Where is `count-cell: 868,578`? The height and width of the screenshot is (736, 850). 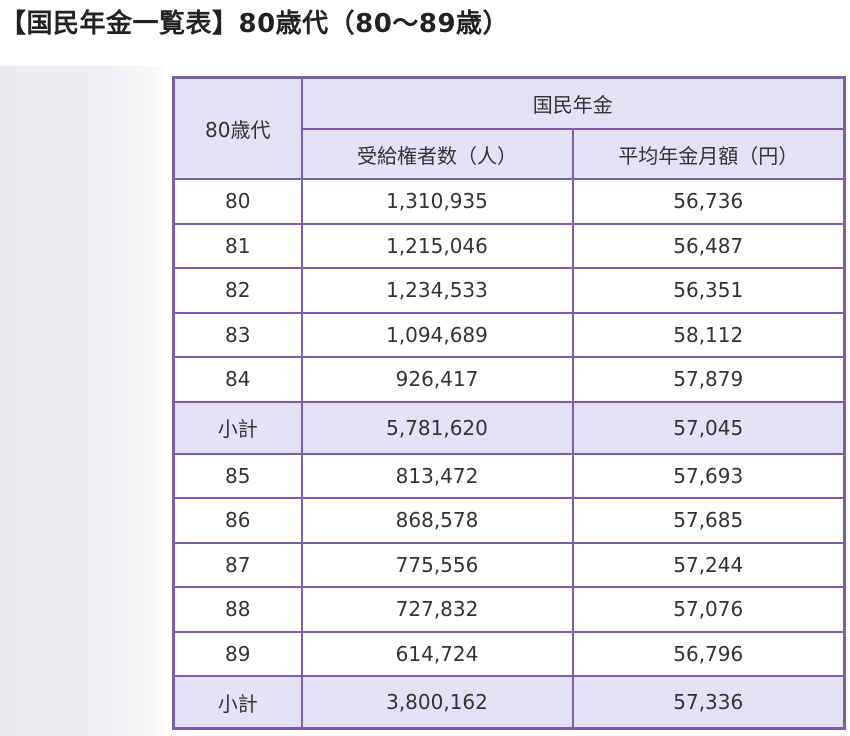 count-cell: 868,578 is located at coordinates (437, 520).